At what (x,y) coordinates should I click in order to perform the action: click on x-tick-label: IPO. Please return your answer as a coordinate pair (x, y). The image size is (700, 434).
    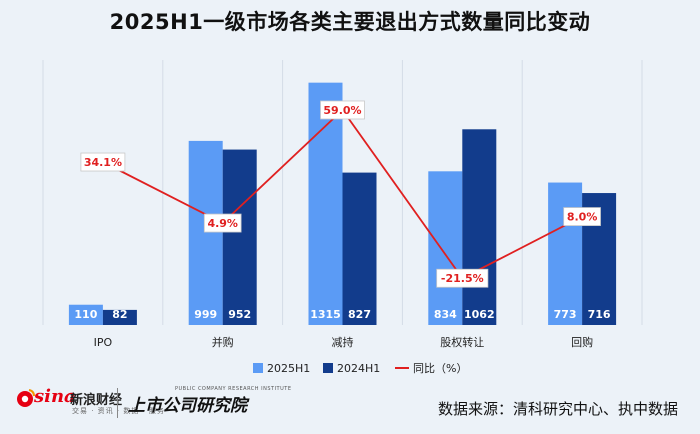
    Looking at the image, I should click on (103, 342).